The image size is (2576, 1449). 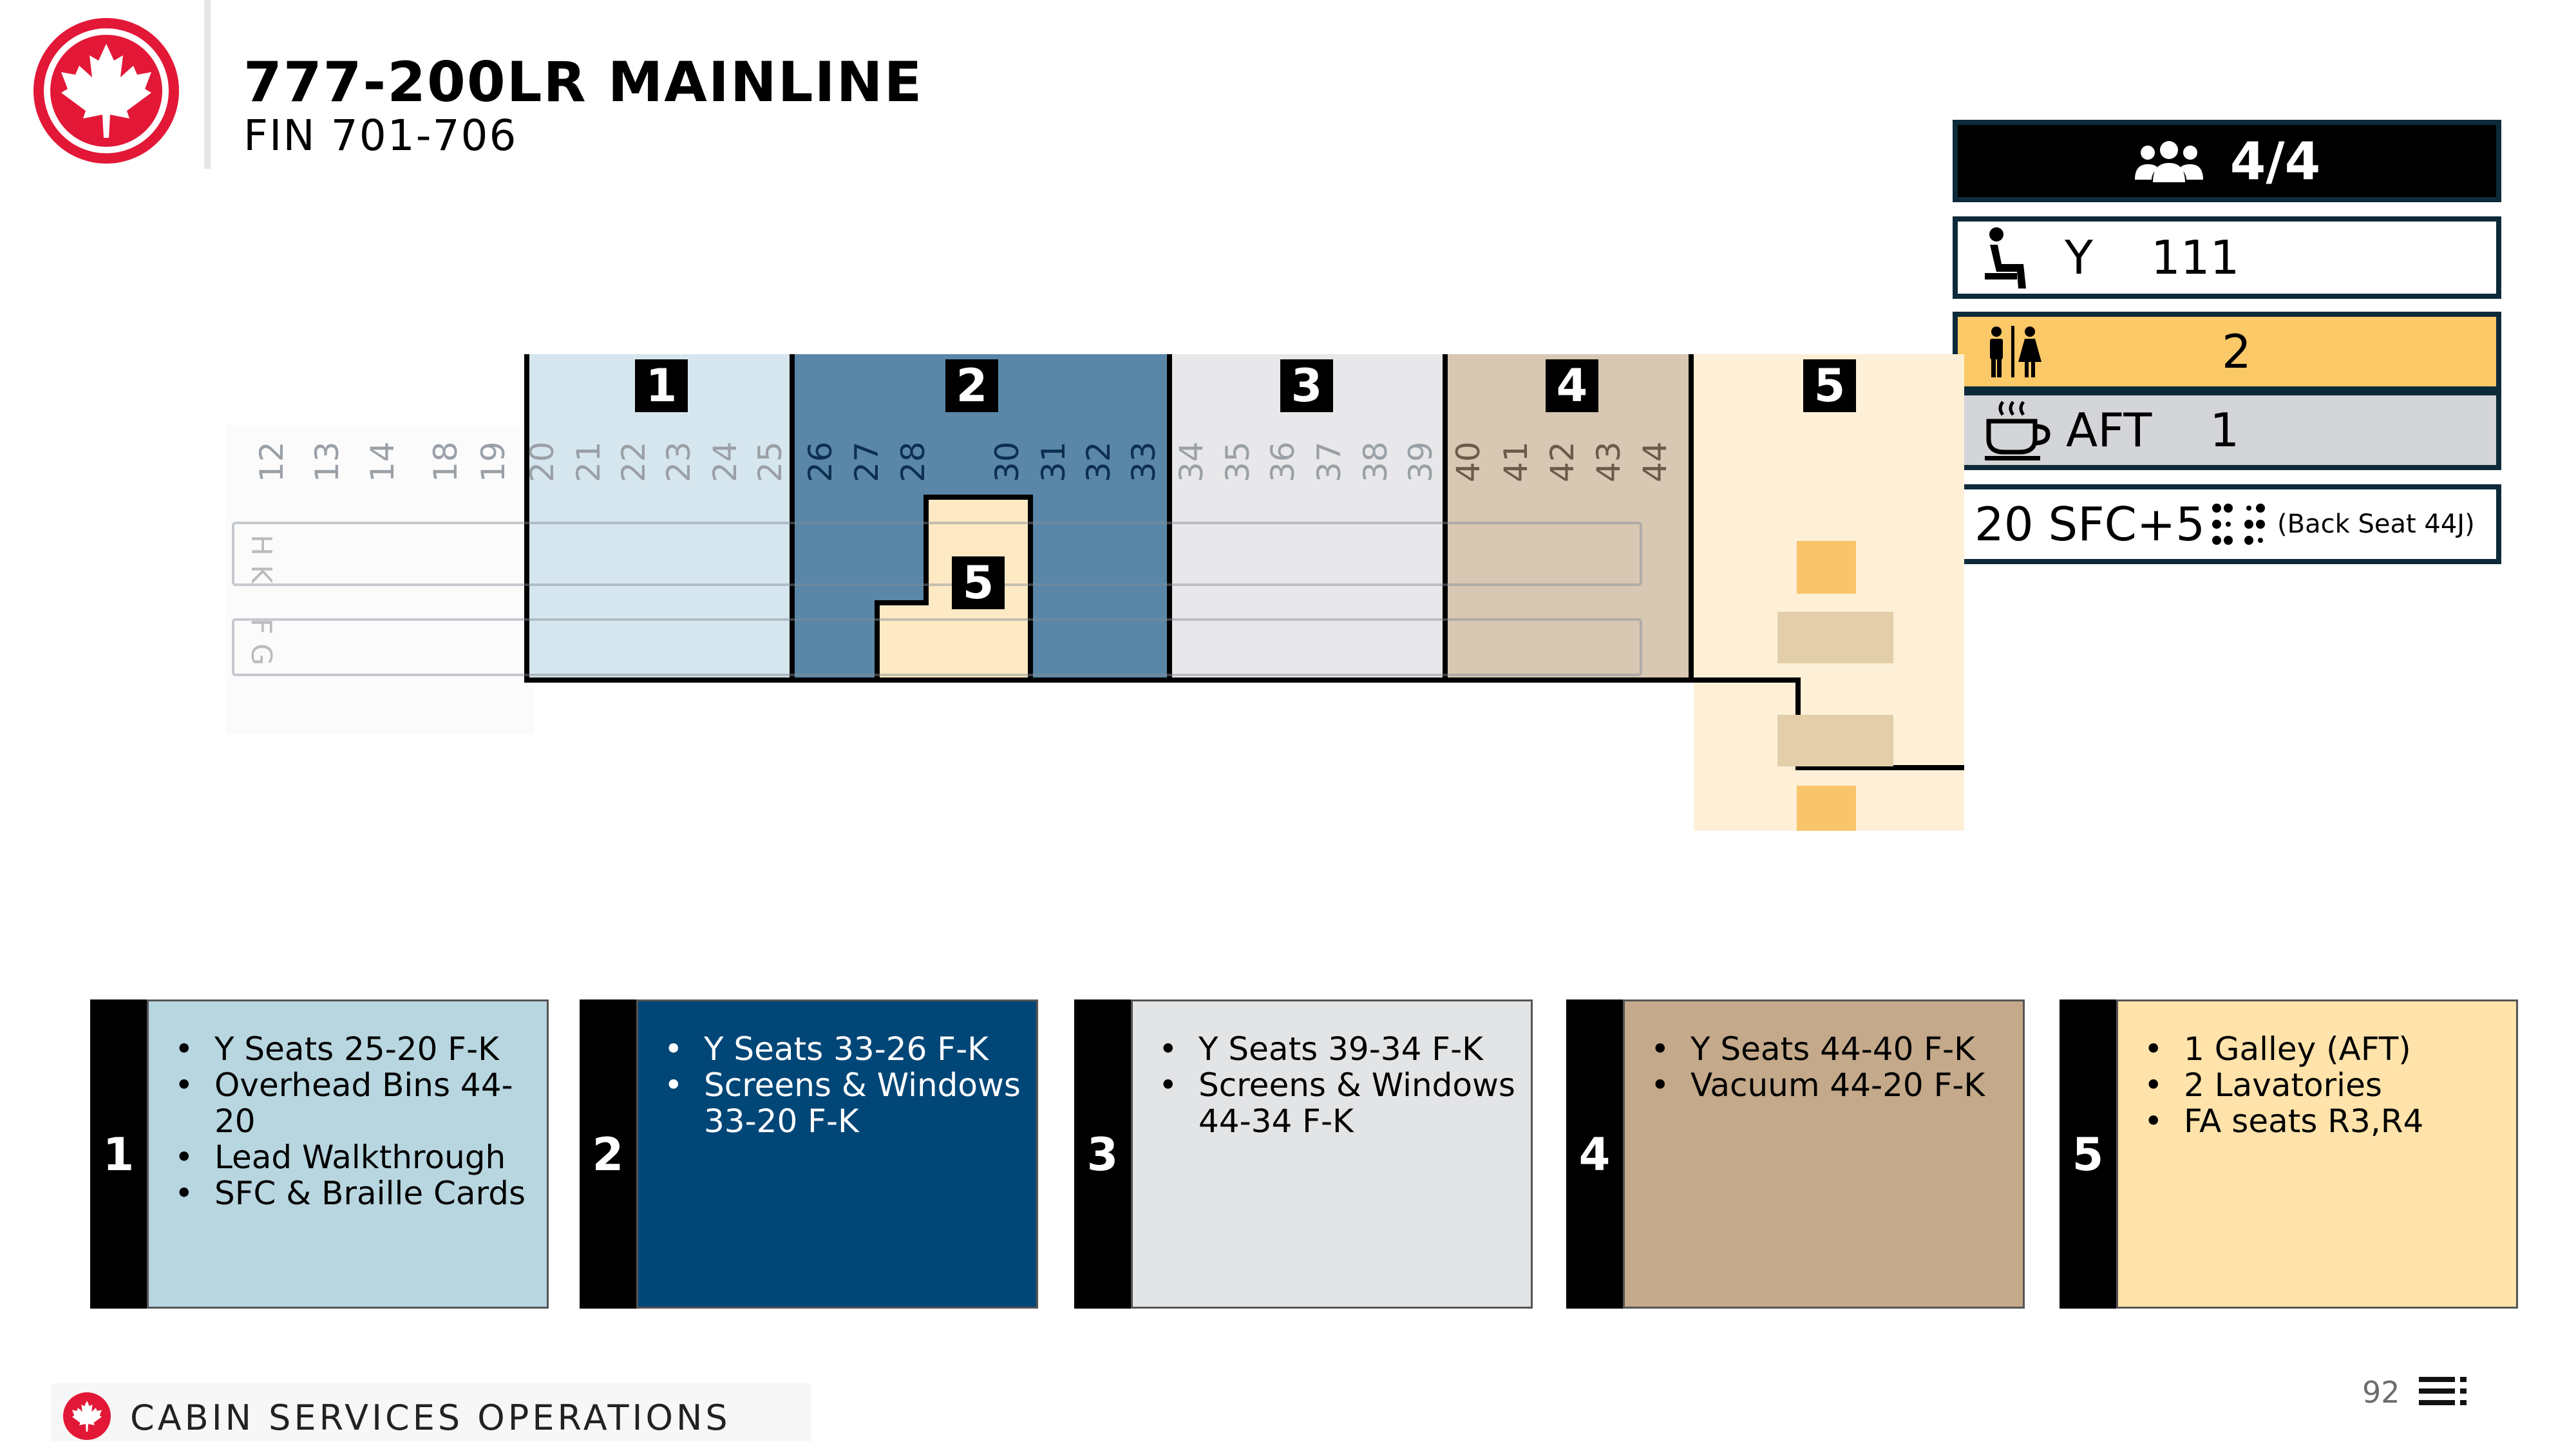 What do you see at coordinates (2109, 430) in the screenshot?
I see `galley-location: AFT` at bounding box center [2109, 430].